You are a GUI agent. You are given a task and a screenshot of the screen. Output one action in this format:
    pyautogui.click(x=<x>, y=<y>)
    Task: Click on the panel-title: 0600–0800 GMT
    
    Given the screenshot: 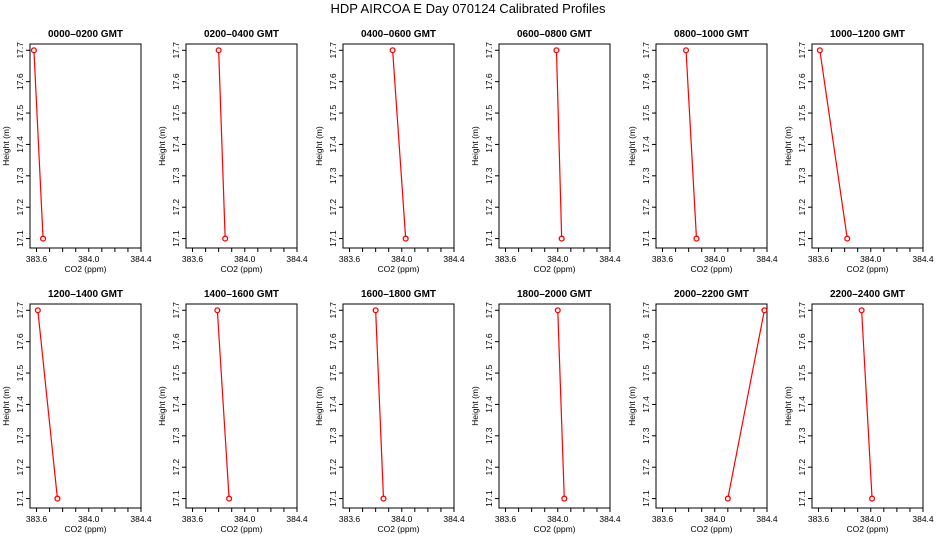 What is the action you would take?
    pyautogui.click(x=554, y=34)
    